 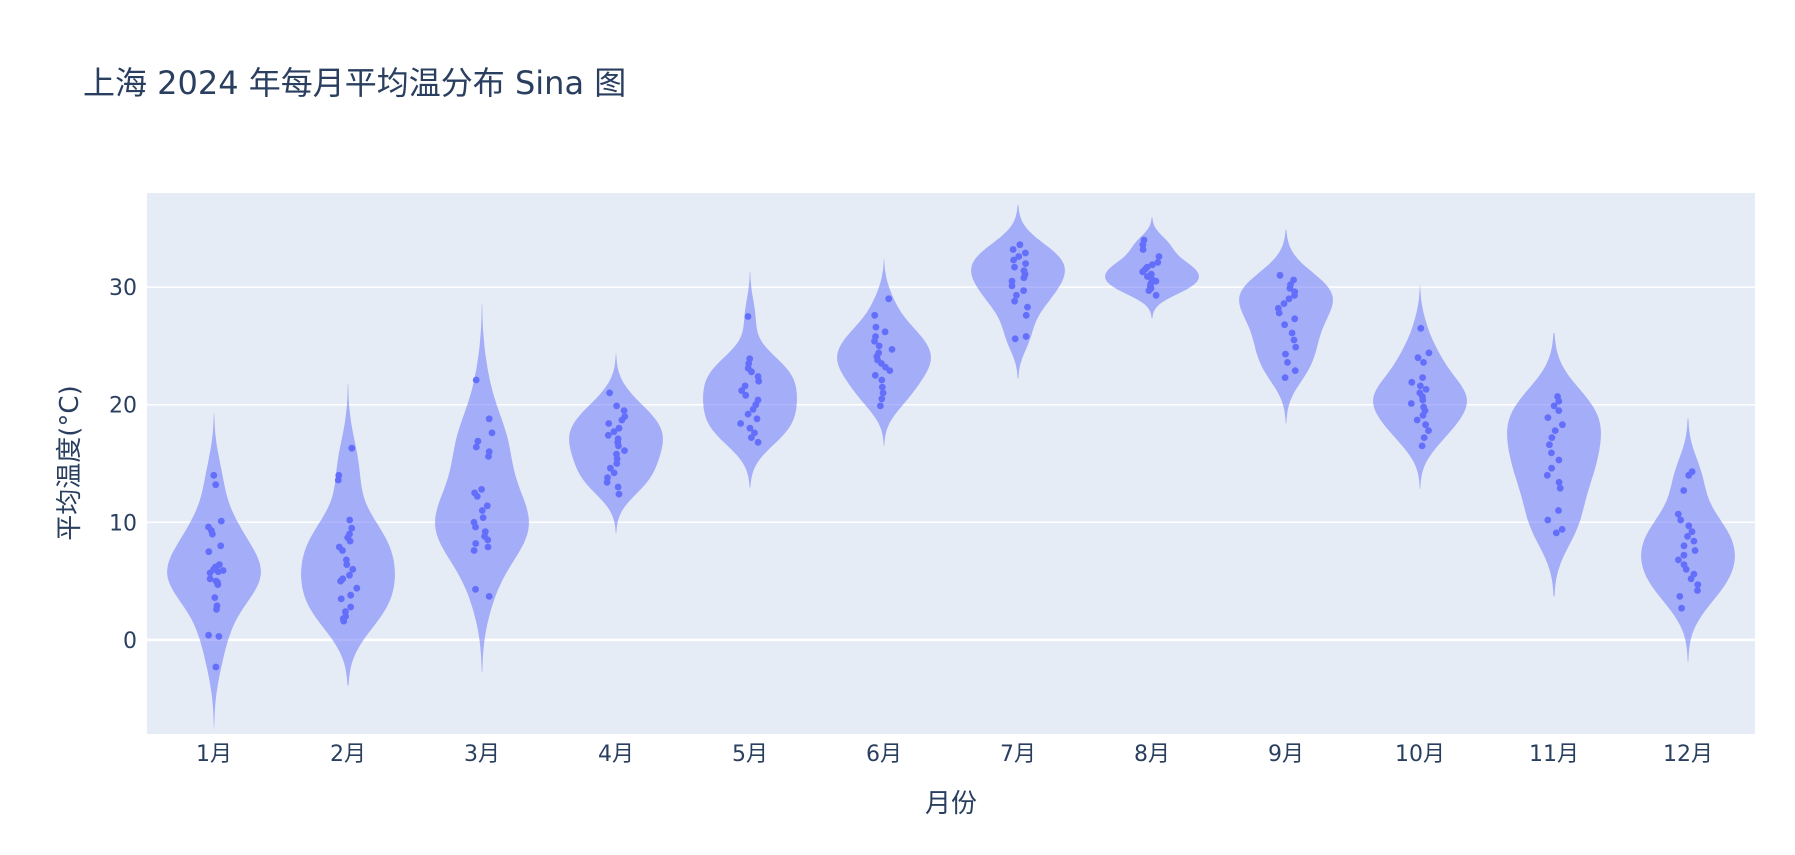 What do you see at coordinates (123, 288) in the screenshot?
I see `y-tick-label: 30` at bounding box center [123, 288].